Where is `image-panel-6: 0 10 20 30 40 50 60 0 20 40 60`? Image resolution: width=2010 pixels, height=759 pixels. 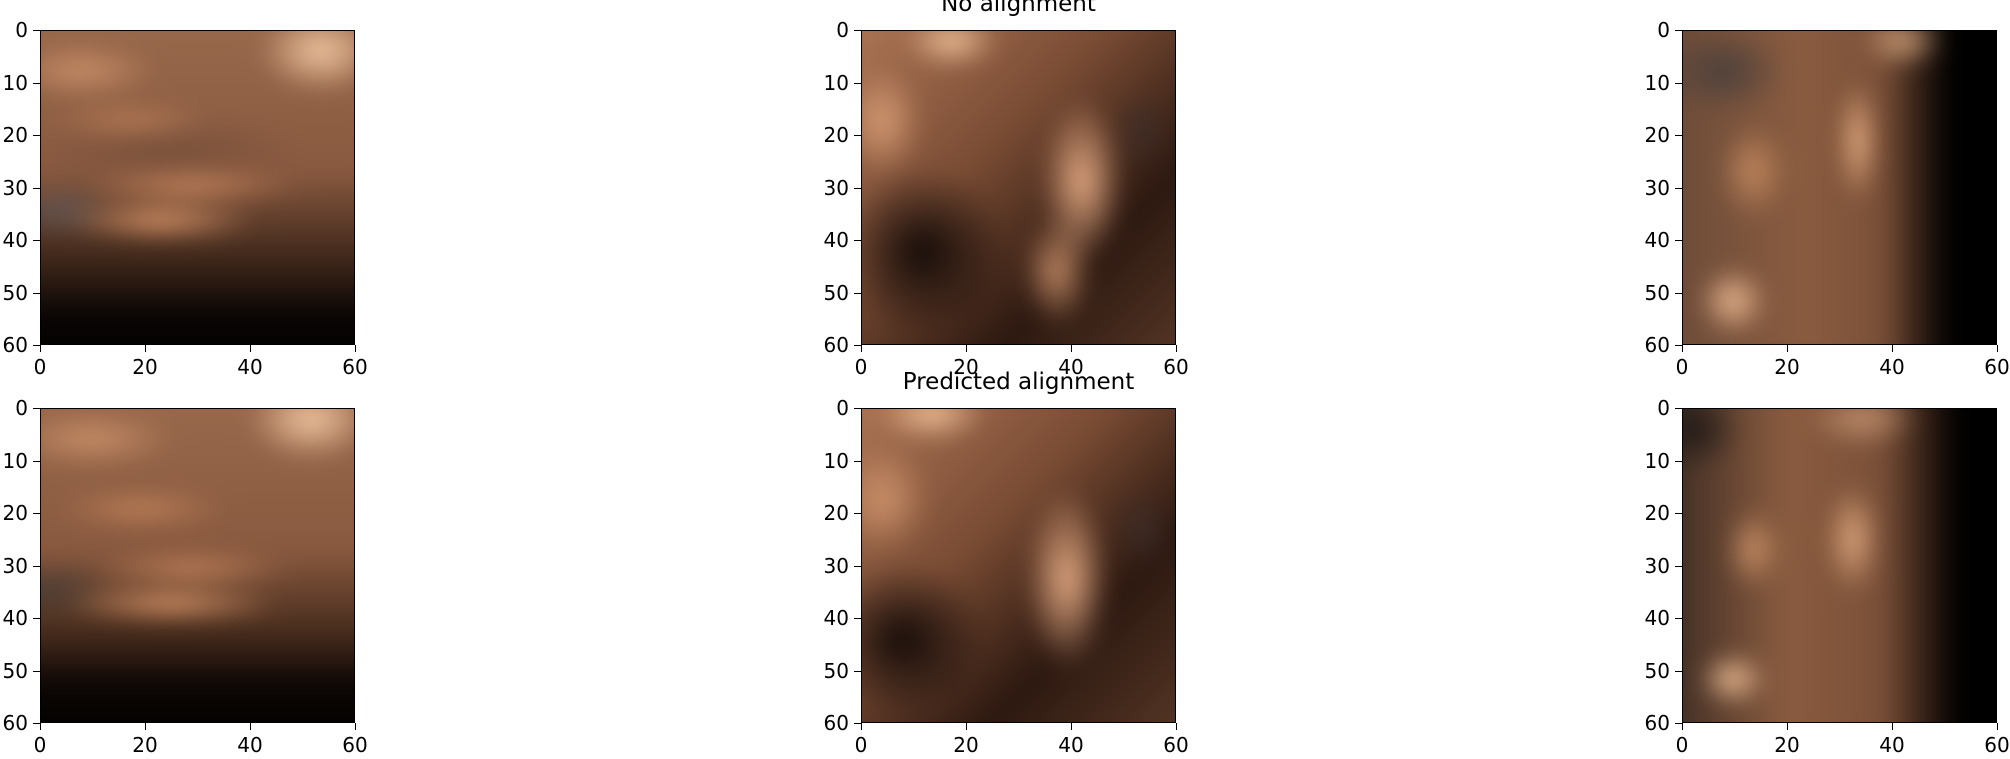
image-panel-6: 0 10 20 30 40 50 60 0 20 40 60 is located at coordinates (1827, 576).